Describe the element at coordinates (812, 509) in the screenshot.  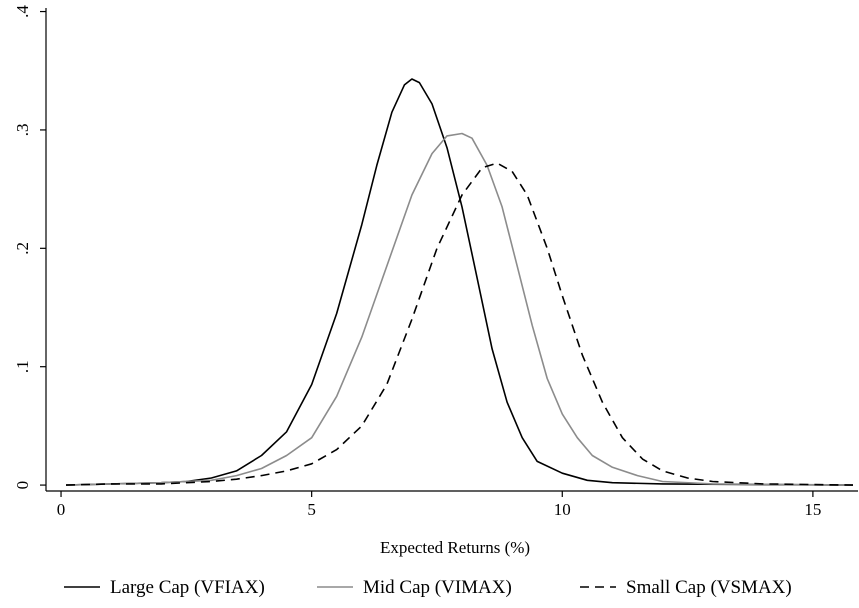
I see `x-tick-label: 15` at that location.